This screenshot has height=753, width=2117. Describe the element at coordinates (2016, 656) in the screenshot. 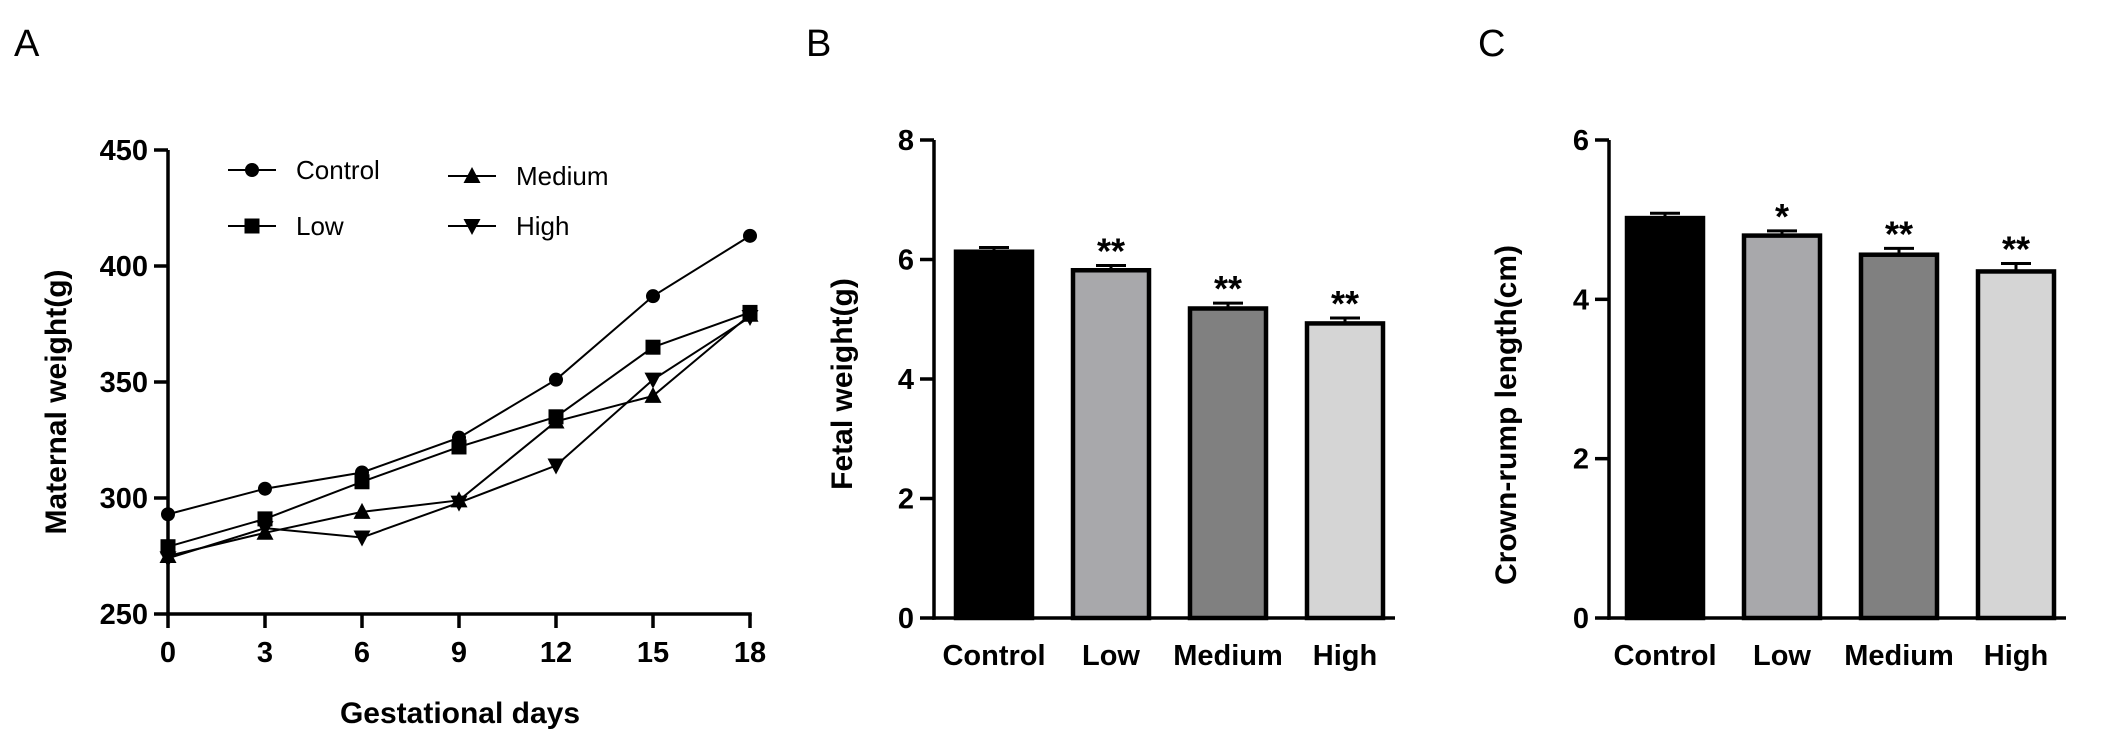

I see `x-tick-label-c: High` at that location.